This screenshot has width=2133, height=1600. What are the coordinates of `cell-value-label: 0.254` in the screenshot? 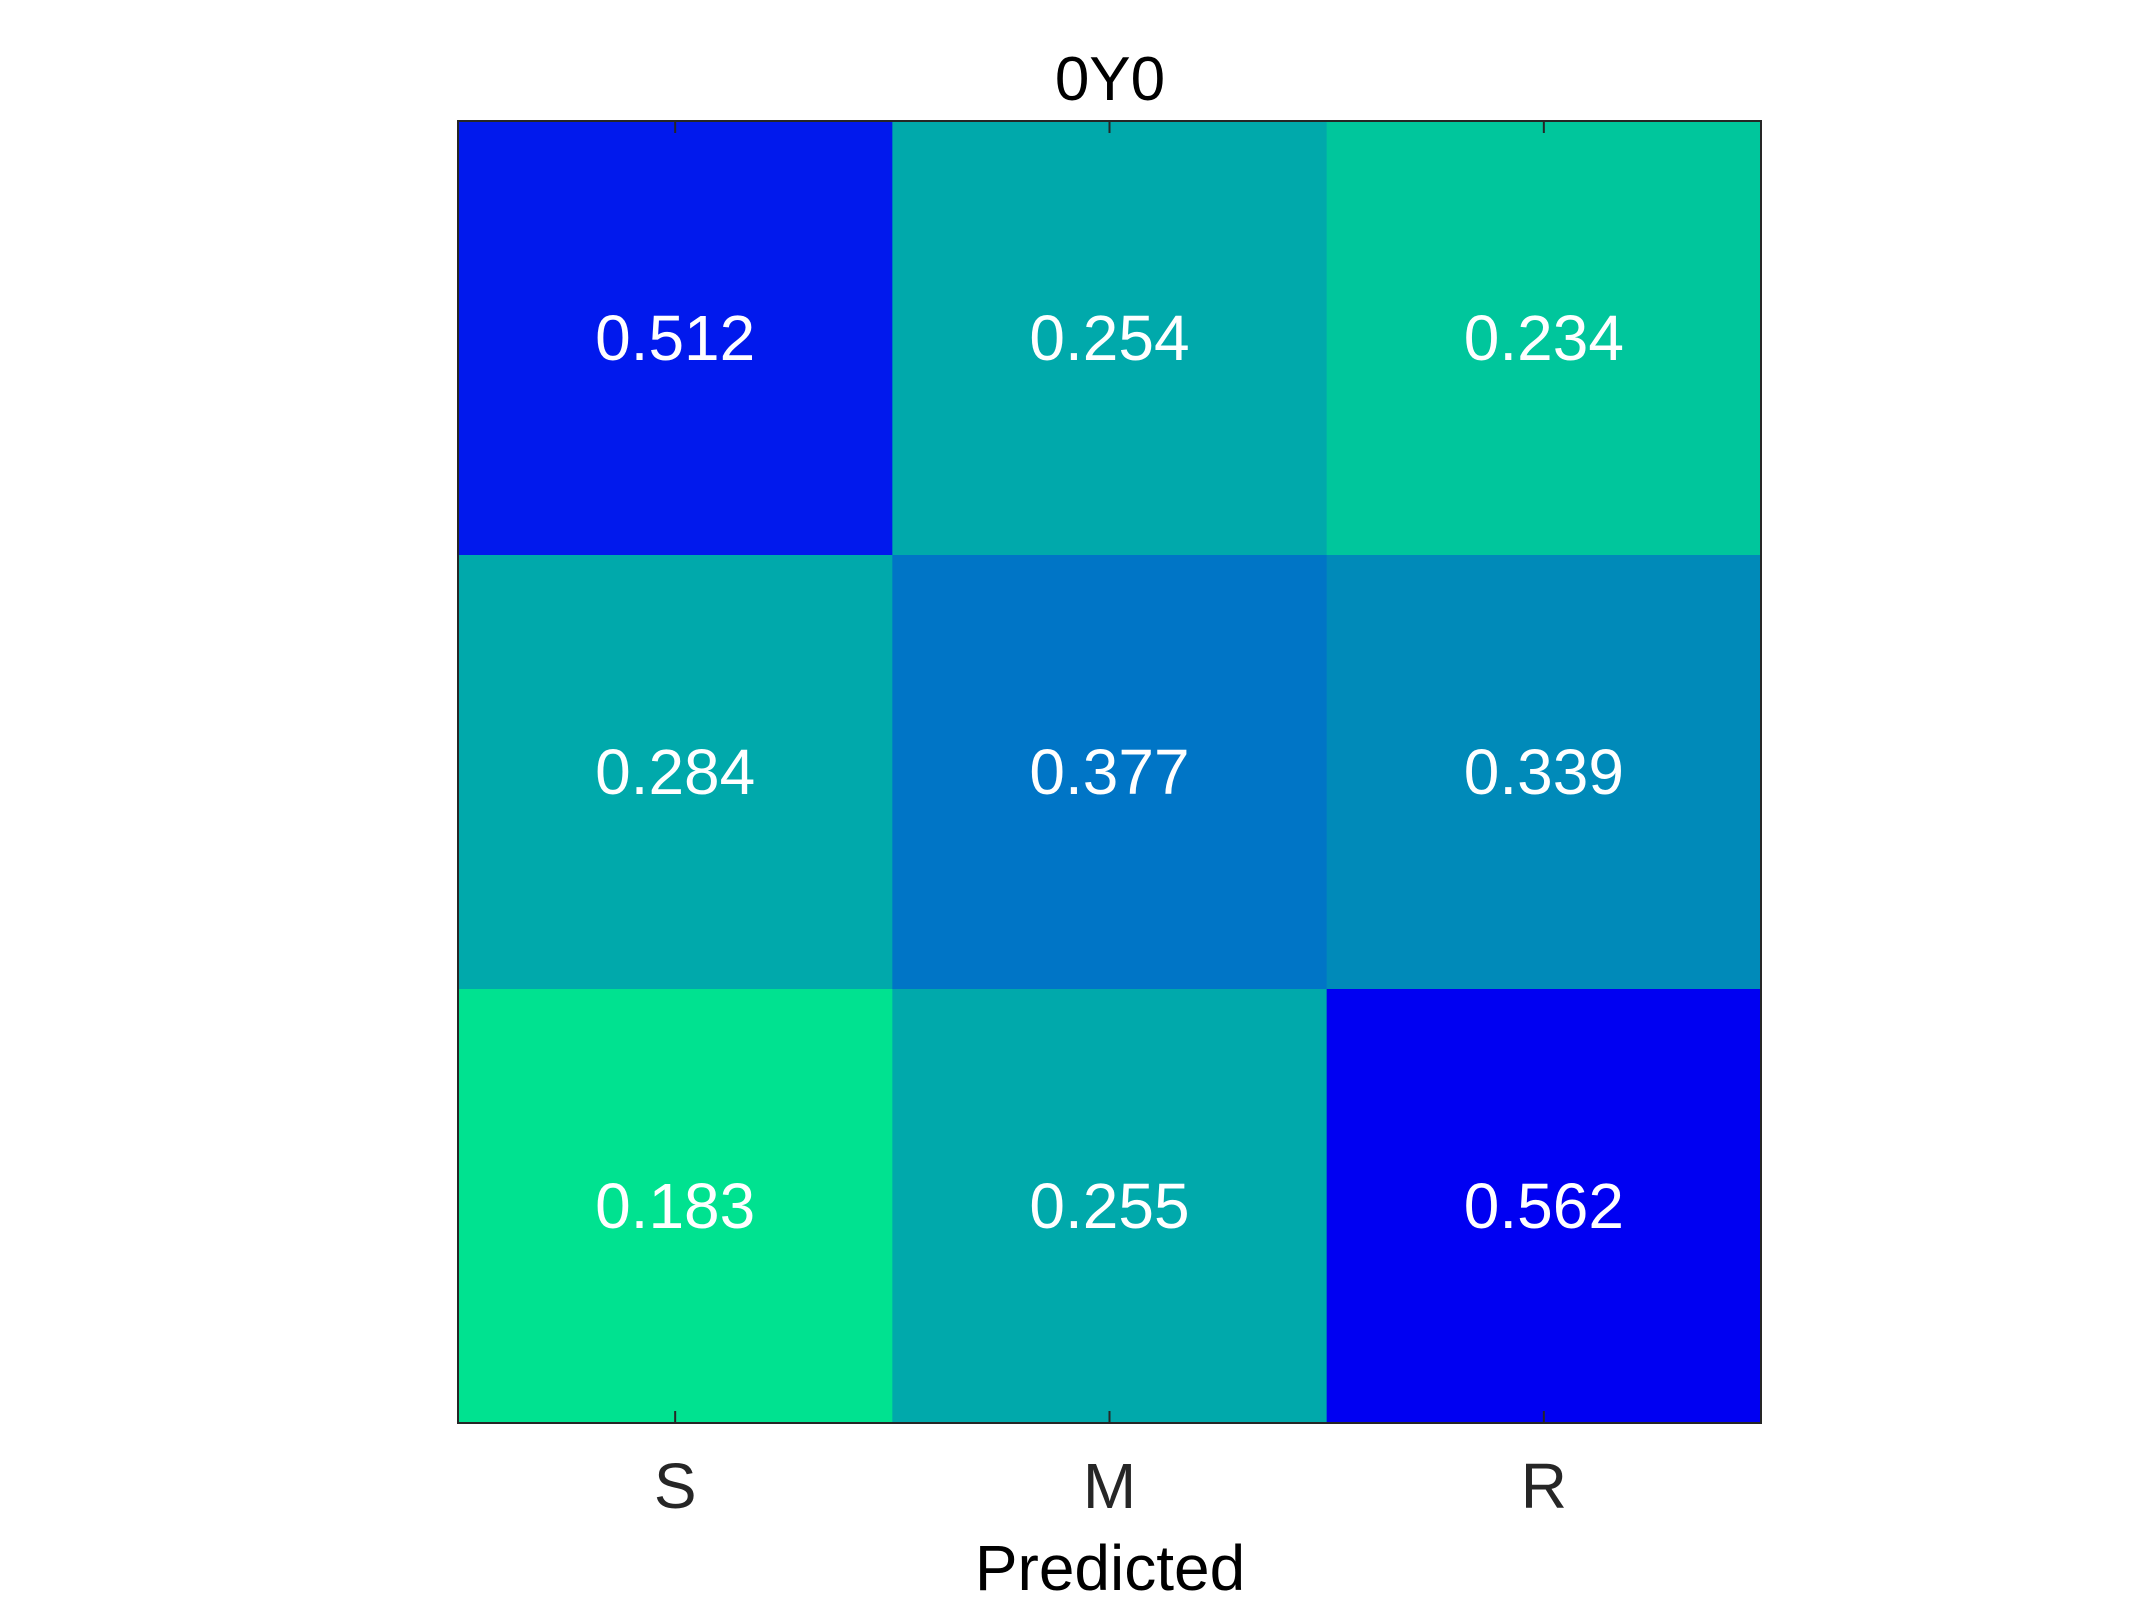 It's located at (1109, 338).